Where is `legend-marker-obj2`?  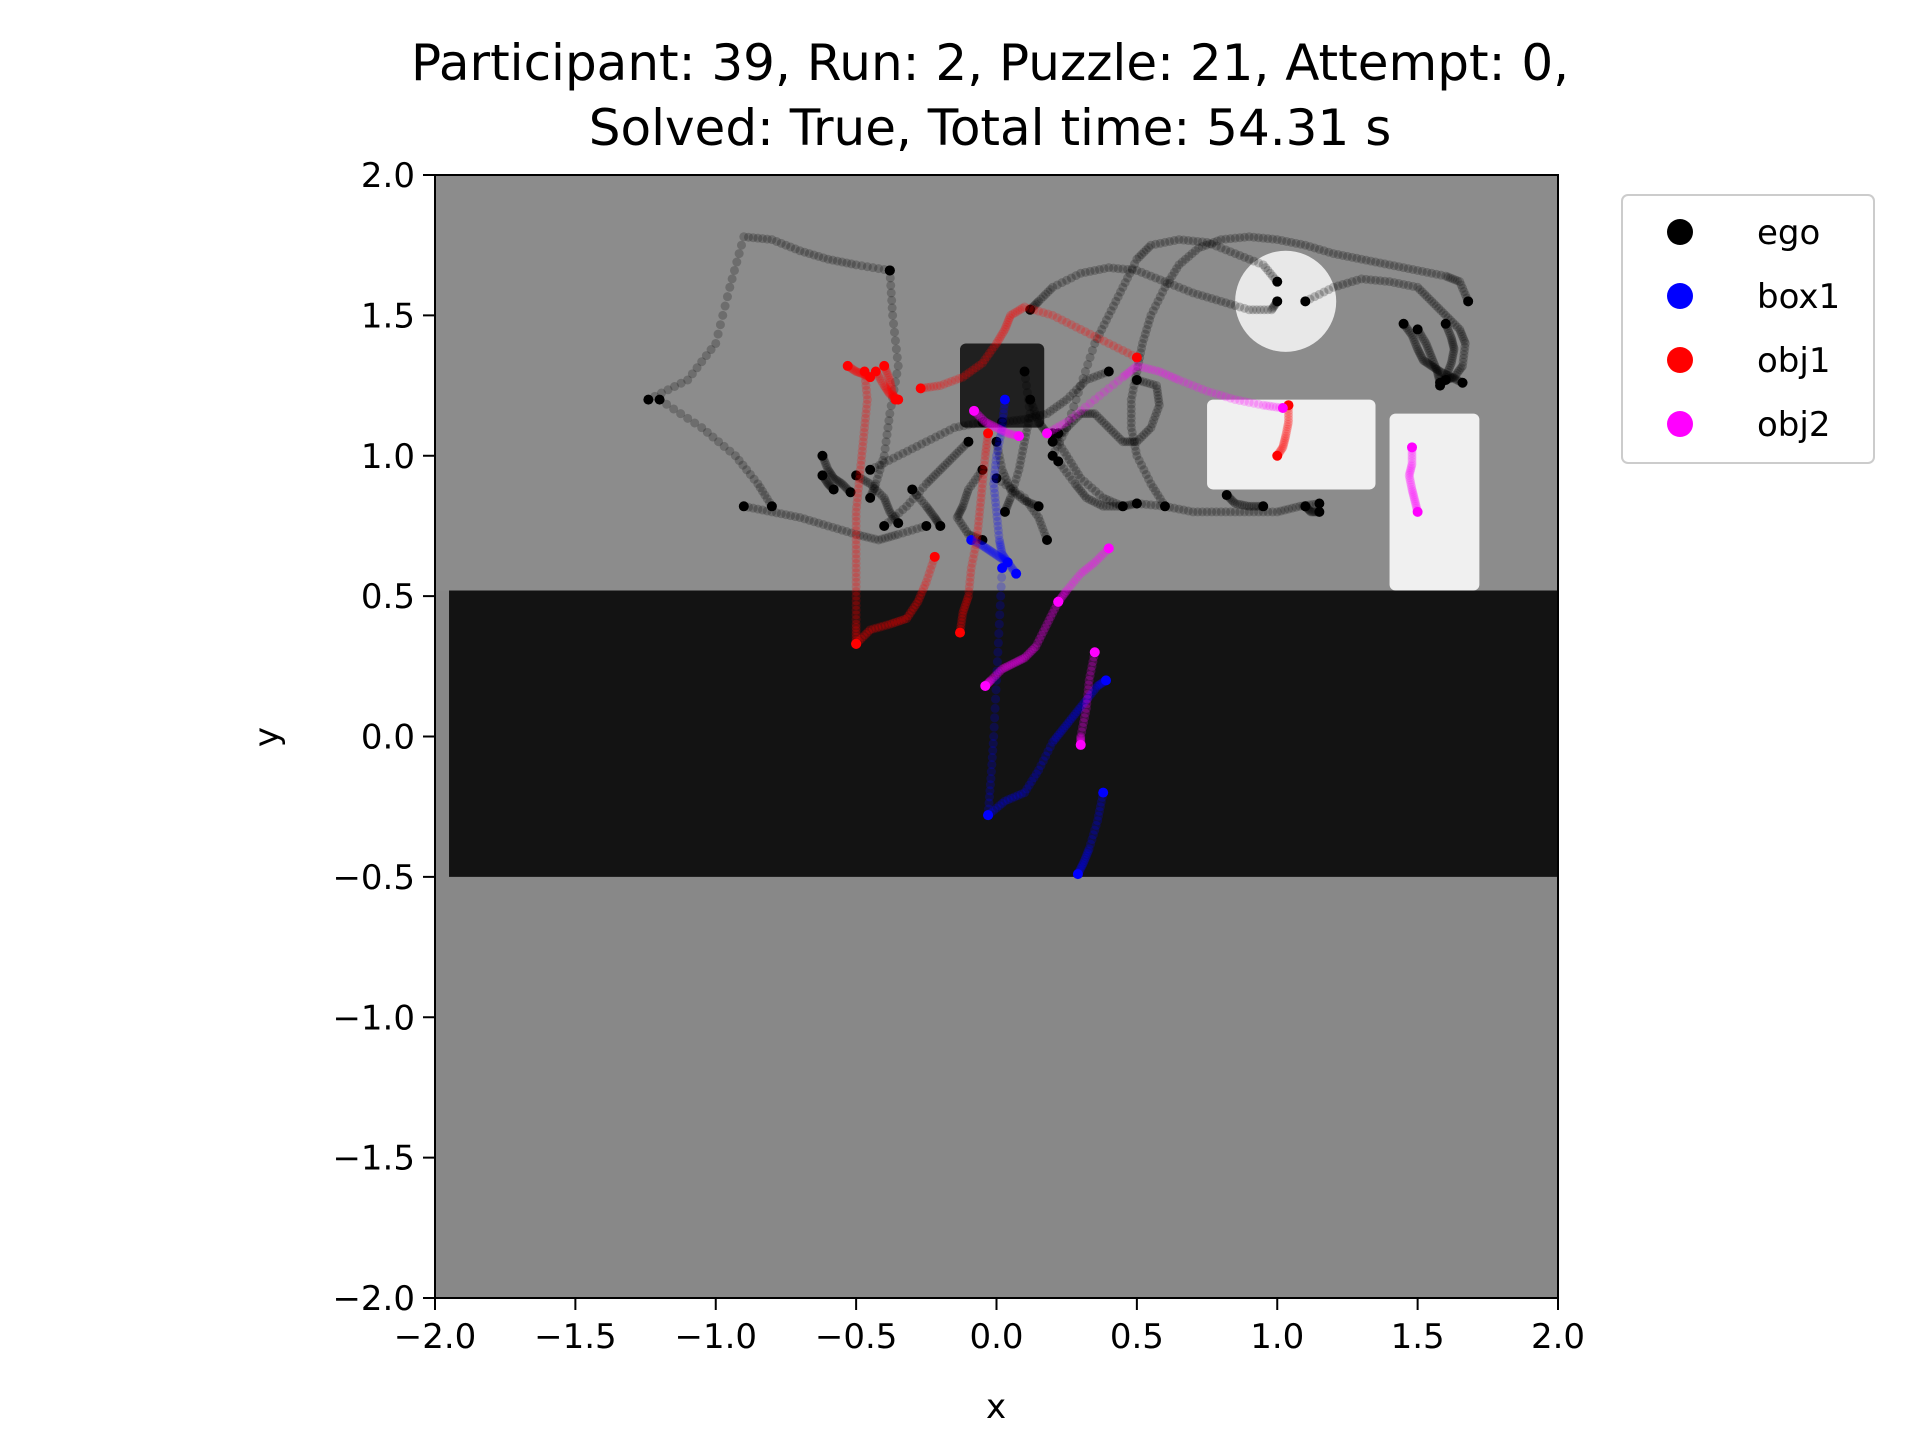 legend-marker-obj2 is located at coordinates (1680, 424).